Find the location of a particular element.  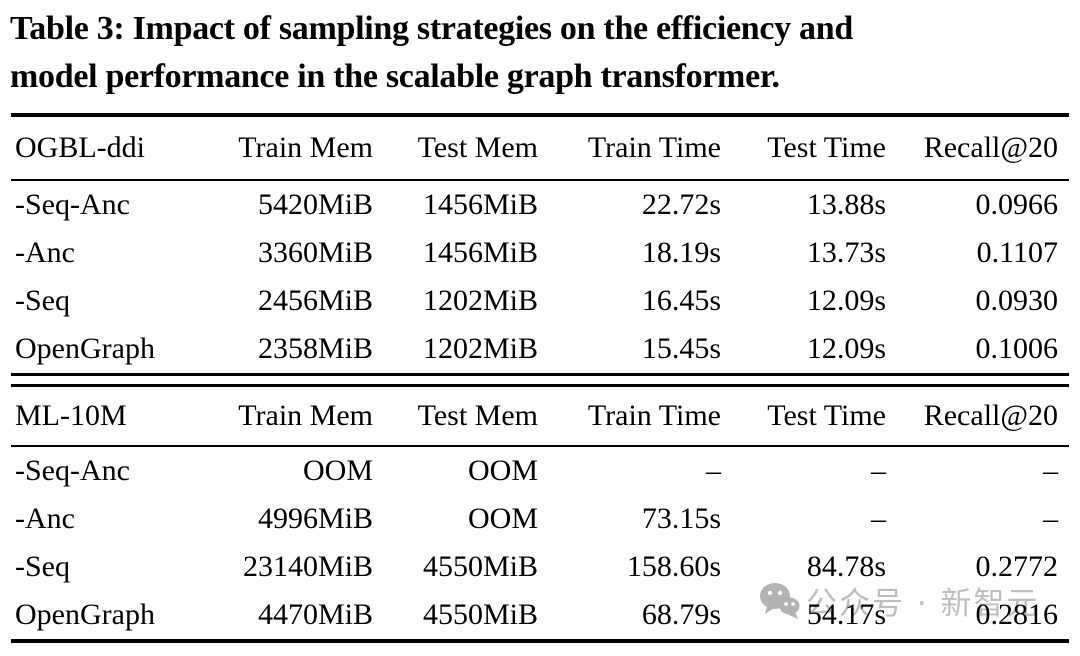

value-cell: 2456MiB is located at coordinates (315, 300).